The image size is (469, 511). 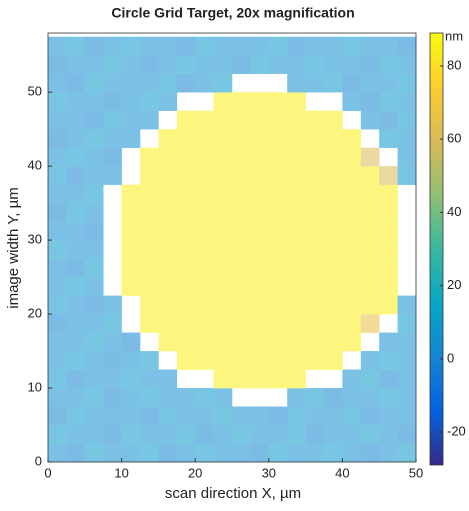 What do you see at coordinates (13, 247) in the screenshot?
I see `y-axis-label: image width Y, µm` at bounding box center [13, 247].